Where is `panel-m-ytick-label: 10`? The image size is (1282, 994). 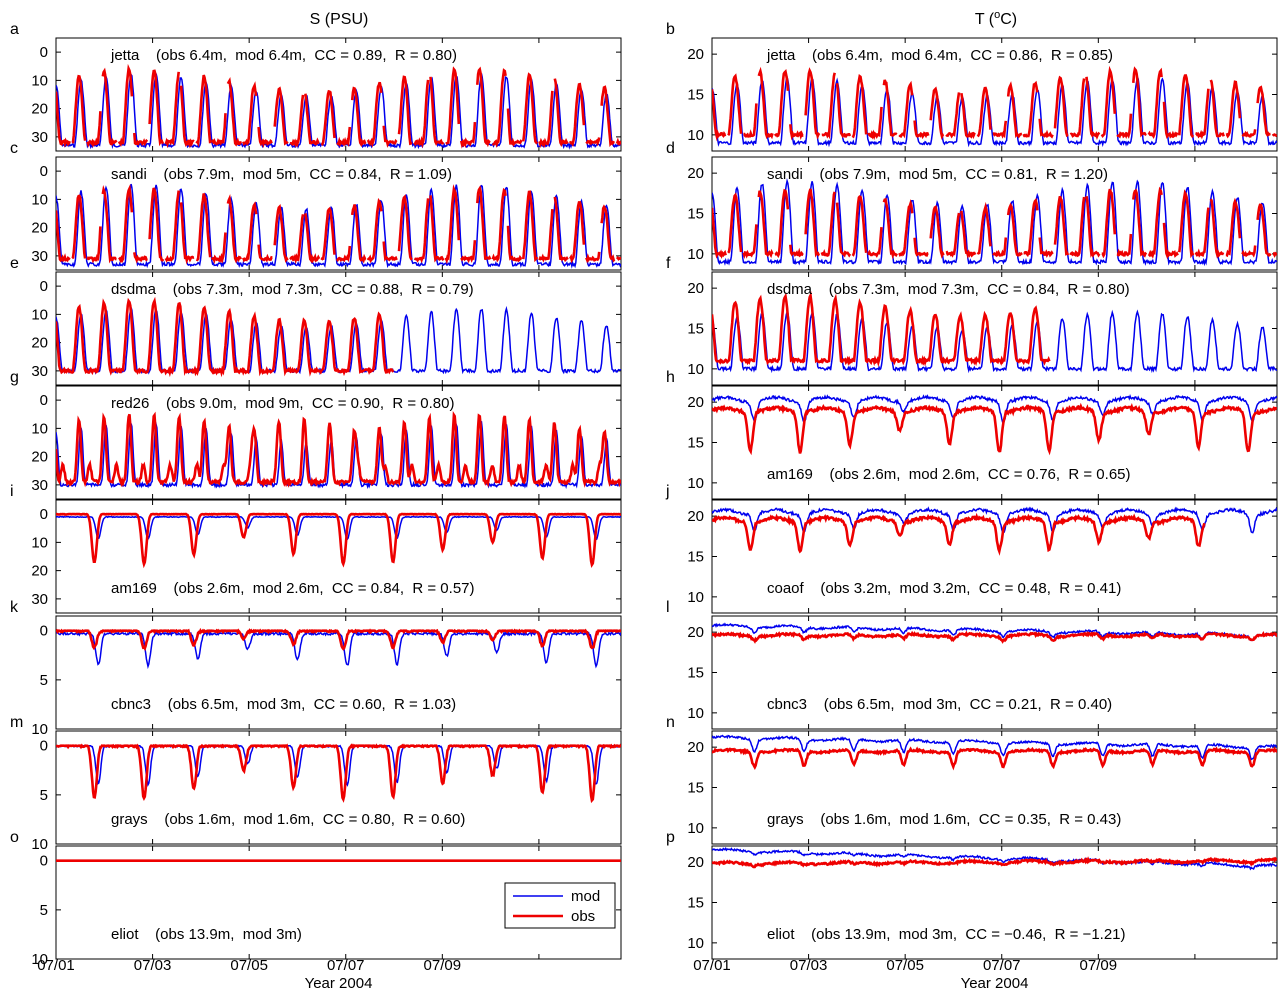 panel-m-ytick-label: 10 is located at coordinates (39, 844).